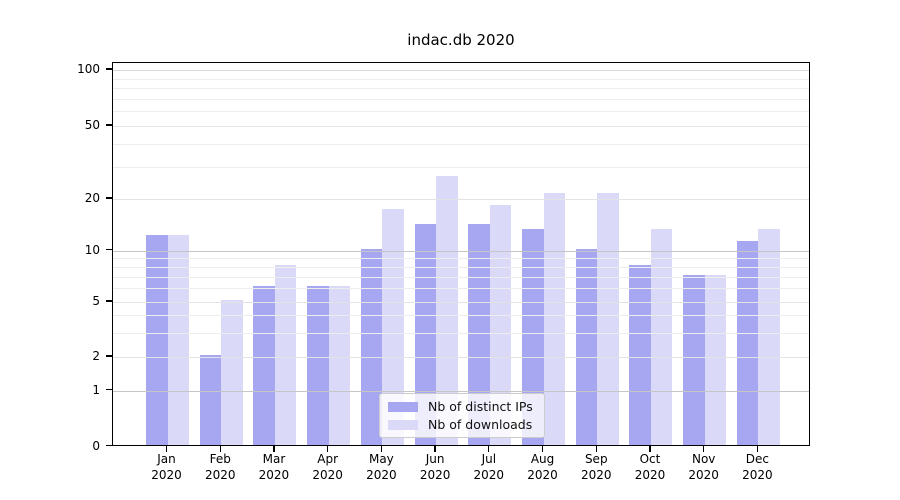 The height and width of the screenshot is (500, 900). I want to click on gridline-y5, so click(461, 302).